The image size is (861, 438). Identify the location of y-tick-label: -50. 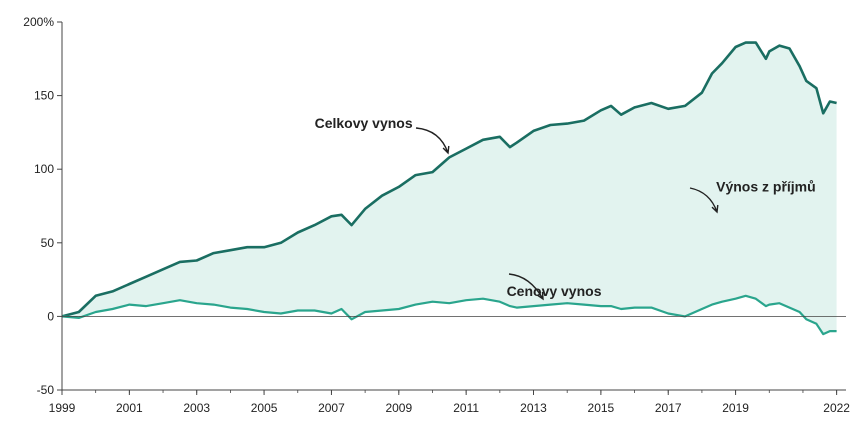
(46, 390).